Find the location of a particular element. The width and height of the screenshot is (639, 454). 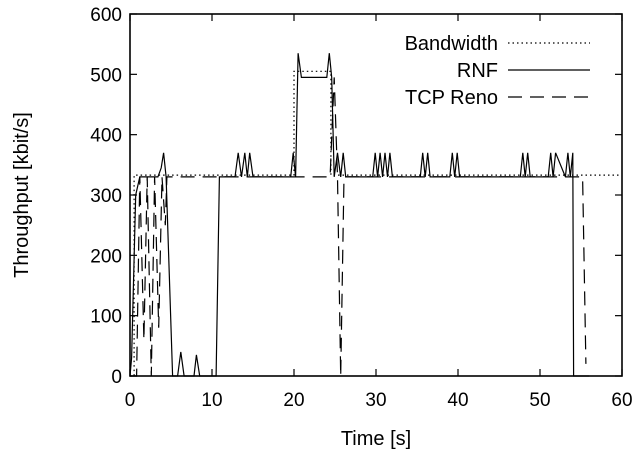

y-tick-label: 500 is located at coordinates (106, 75).